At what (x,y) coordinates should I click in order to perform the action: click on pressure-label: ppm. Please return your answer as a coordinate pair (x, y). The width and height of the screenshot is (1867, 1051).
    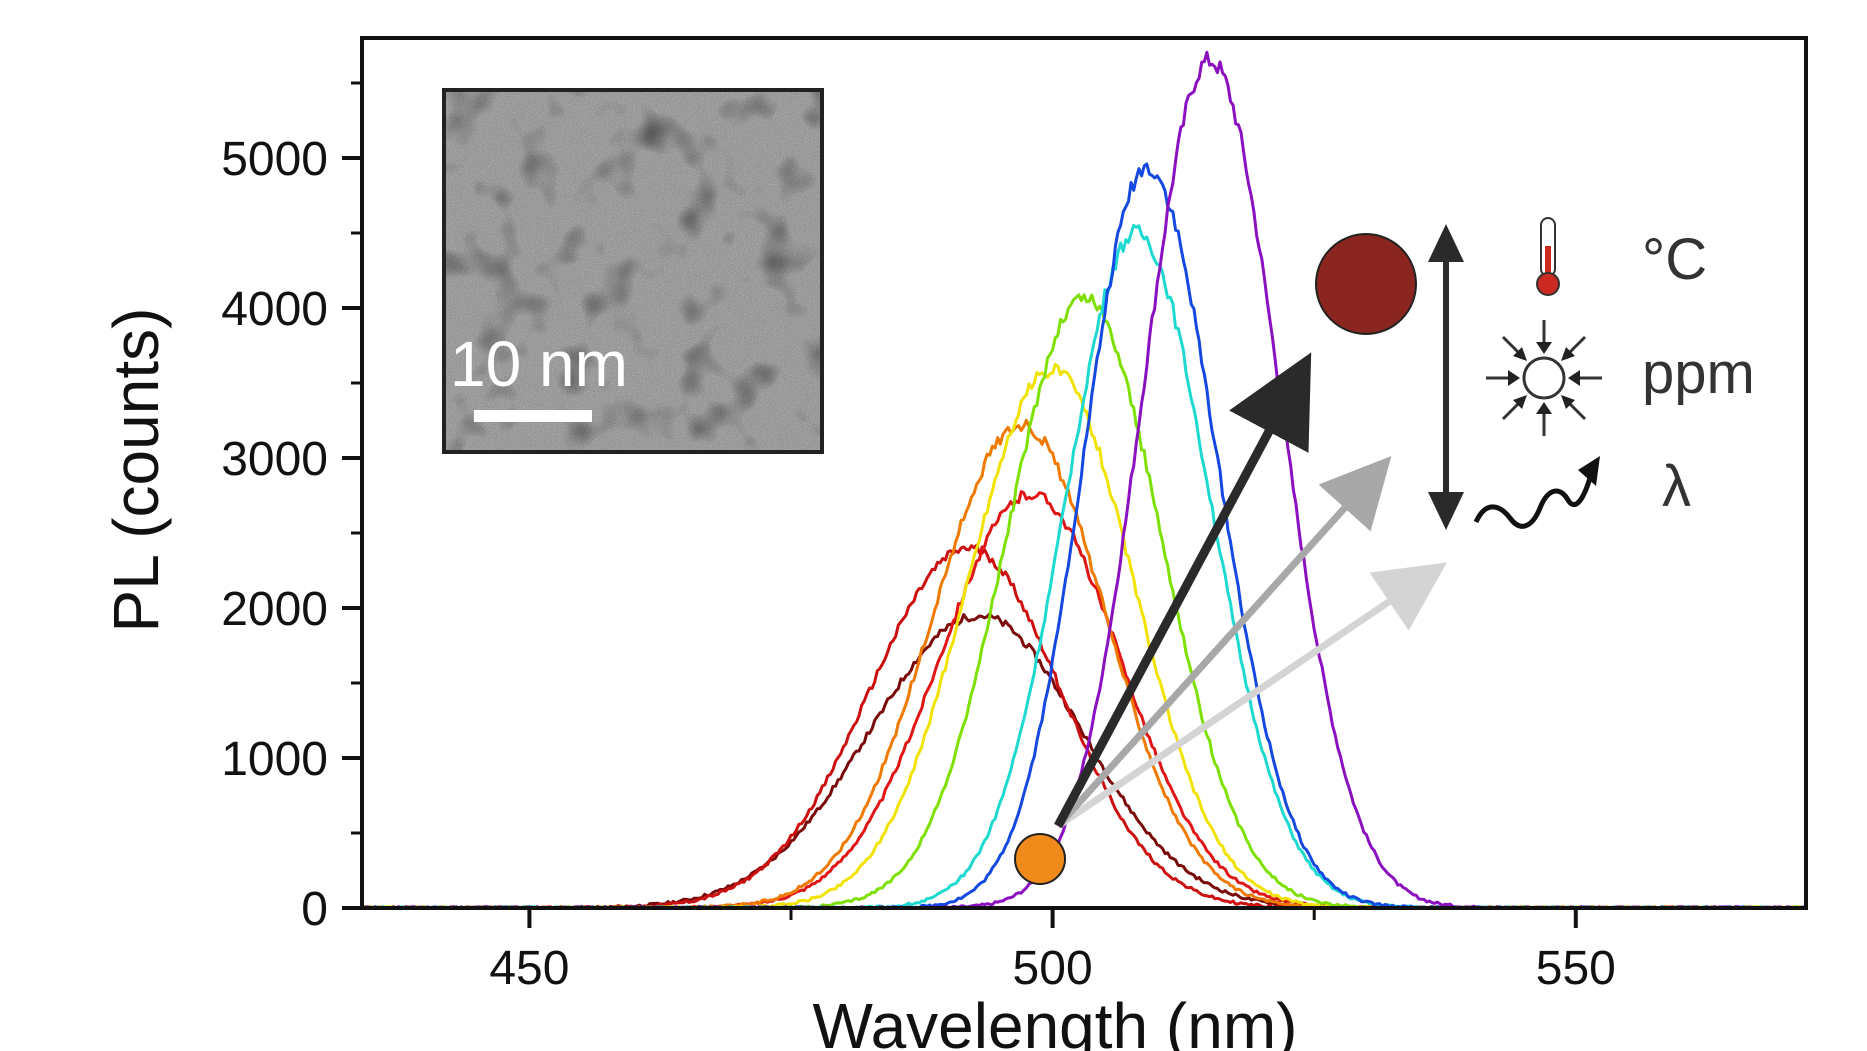
    Looking at the image, I should click on (1698, 373).